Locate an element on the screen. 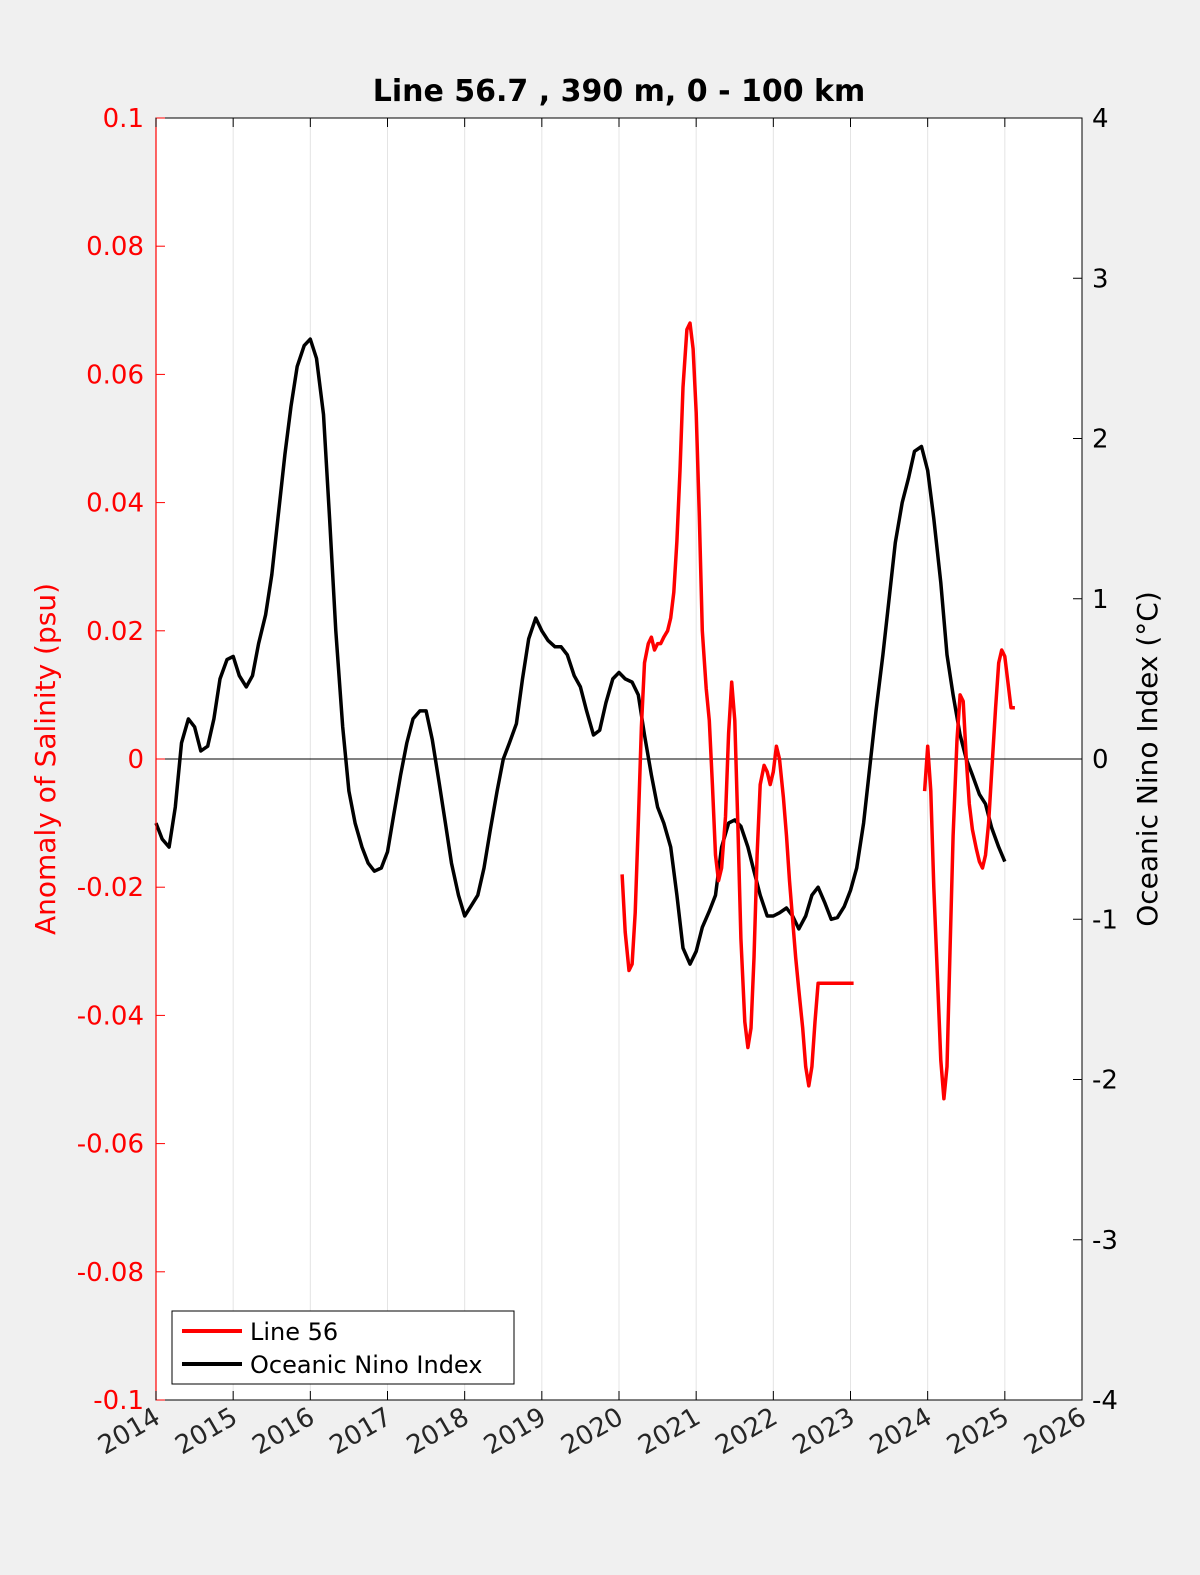 The image size is (1200, 1575). right-y-tick-label: -3 is located at coordinates (1105, 1241).